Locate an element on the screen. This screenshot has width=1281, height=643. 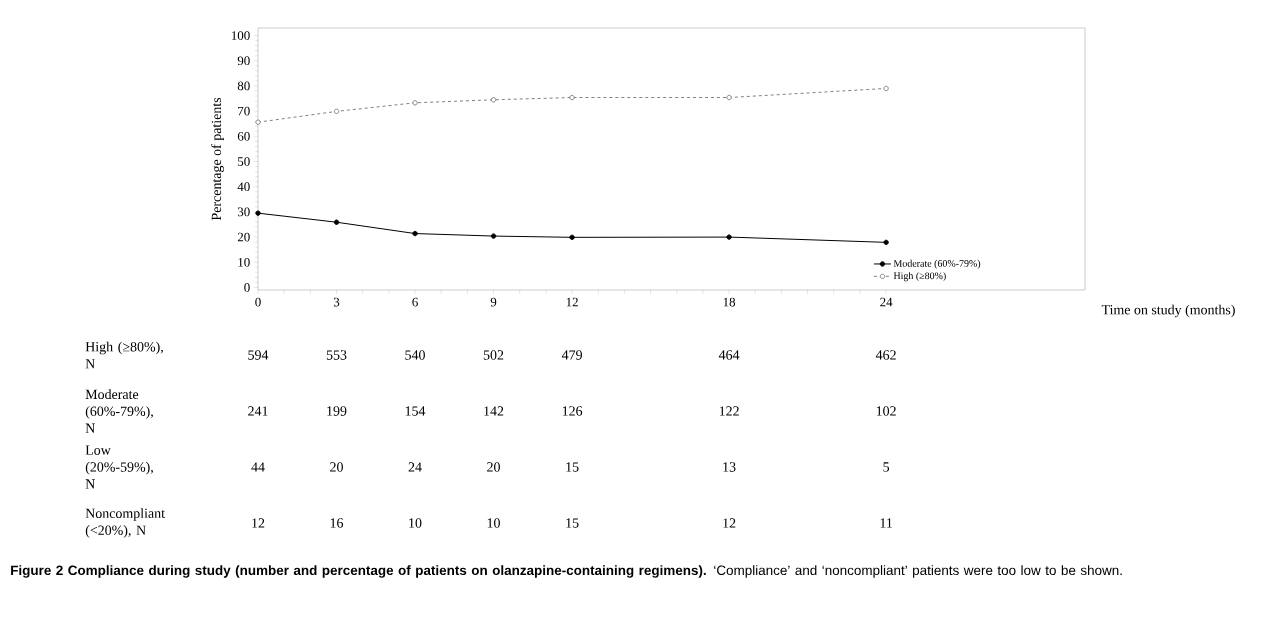
text: 16 is located at coordinates (337, 523).